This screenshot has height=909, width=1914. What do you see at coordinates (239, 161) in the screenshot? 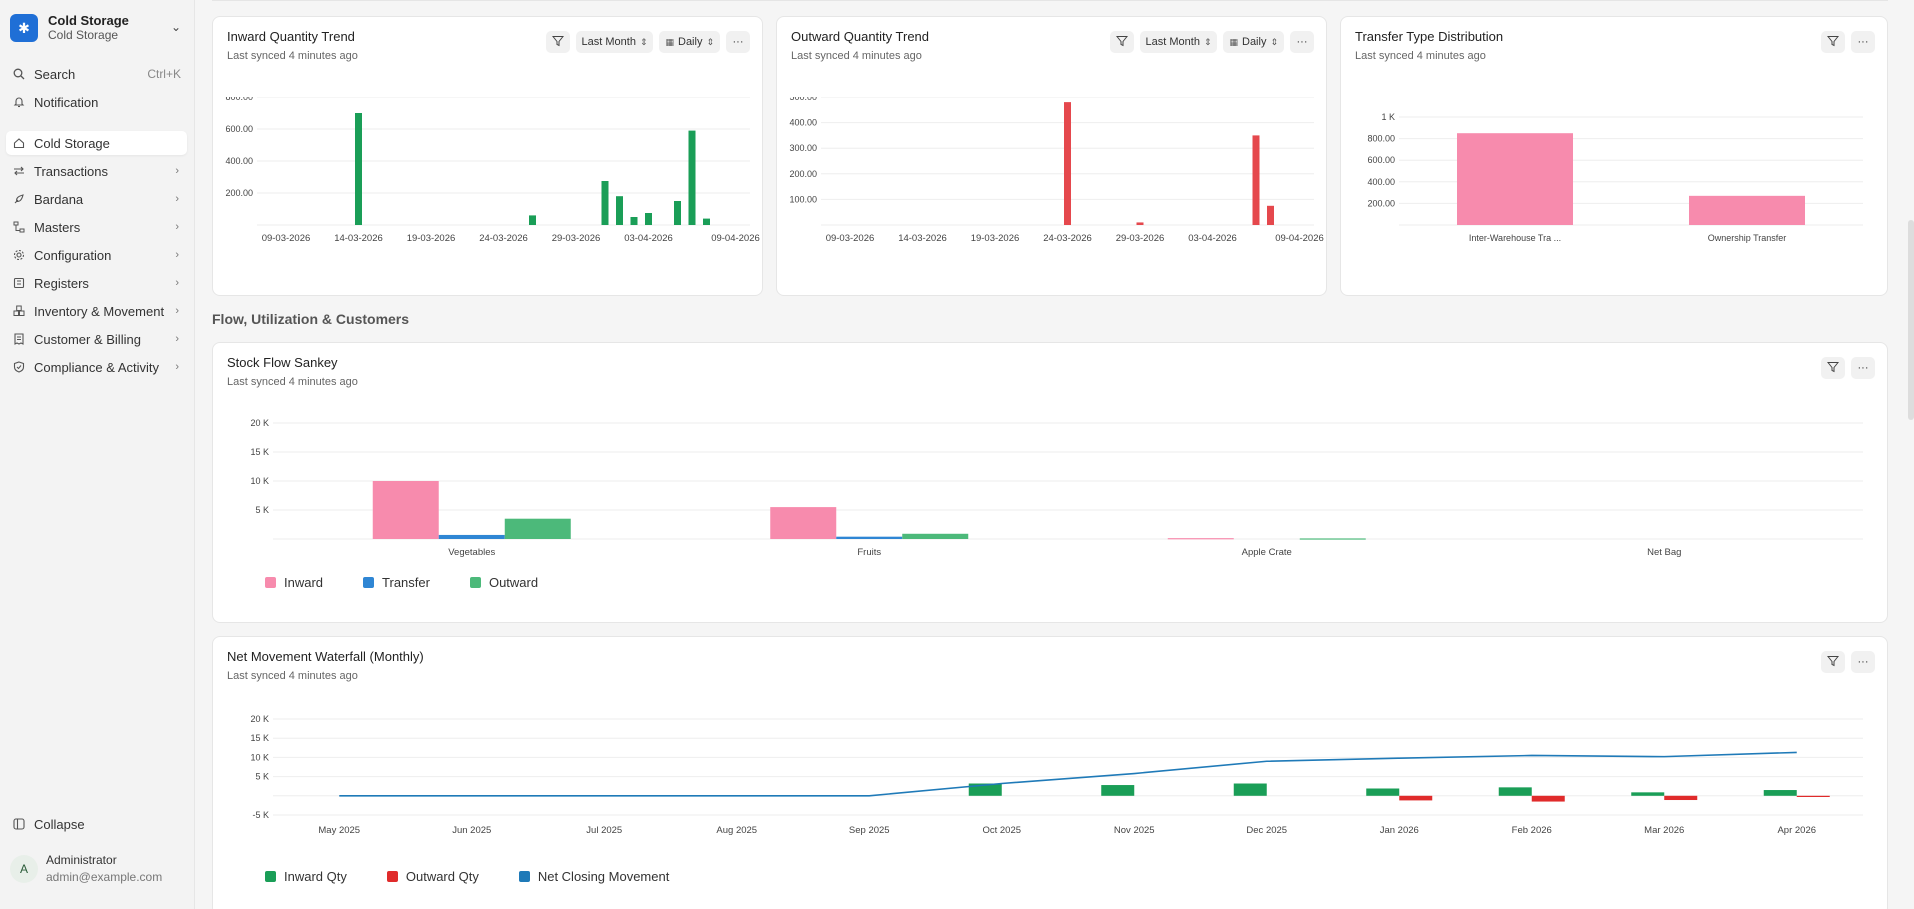
I see `y-tick-label: 400.00` at bounding box center [239, 161].